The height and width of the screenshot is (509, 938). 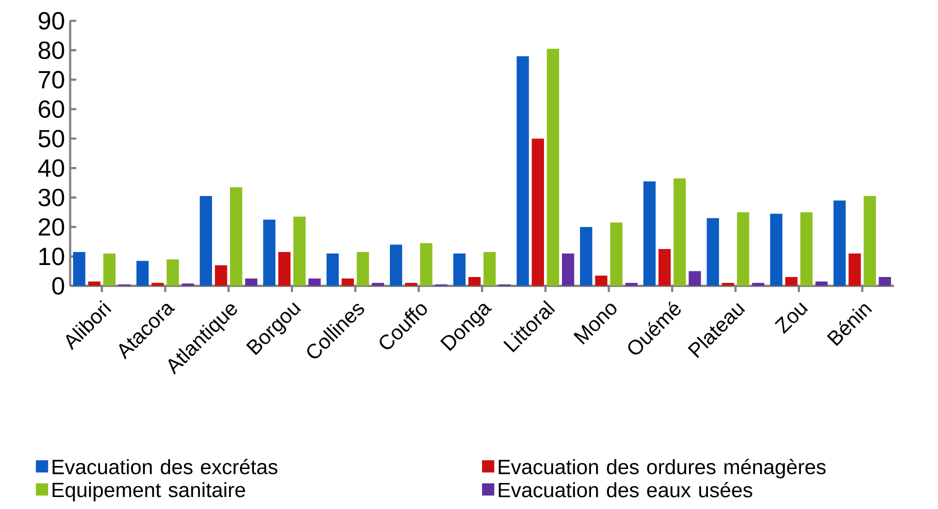 I want to click on y-tick-label: 0, so click(x=58, y=286).